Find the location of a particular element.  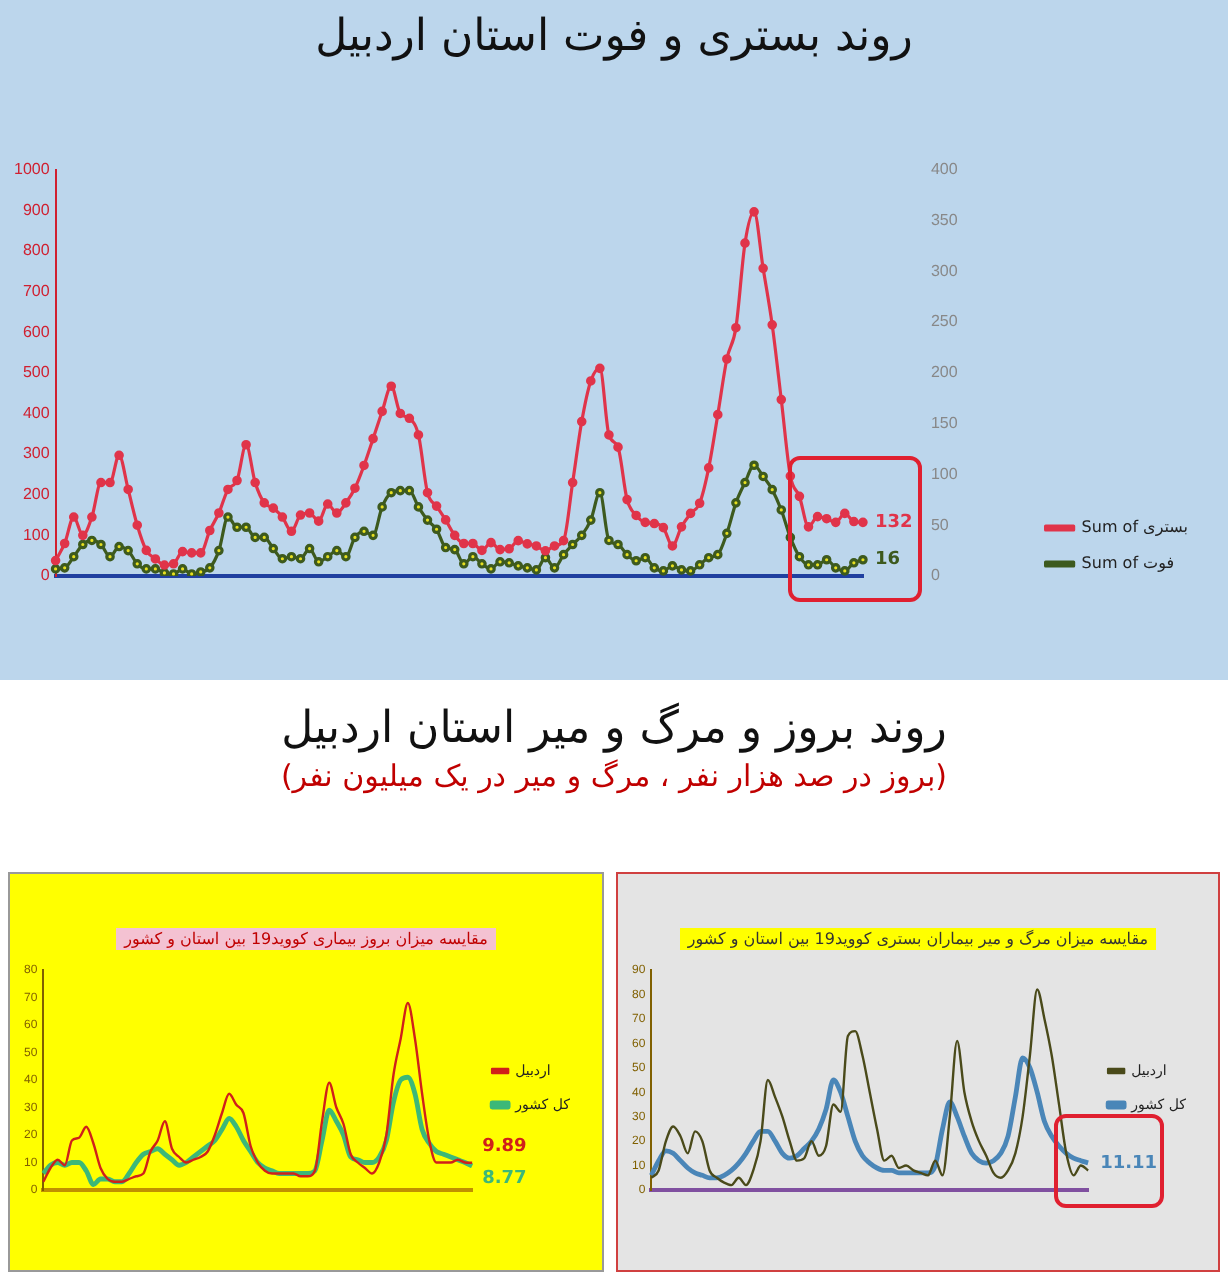

data-label: 132 is located at coordinates (893, 523).